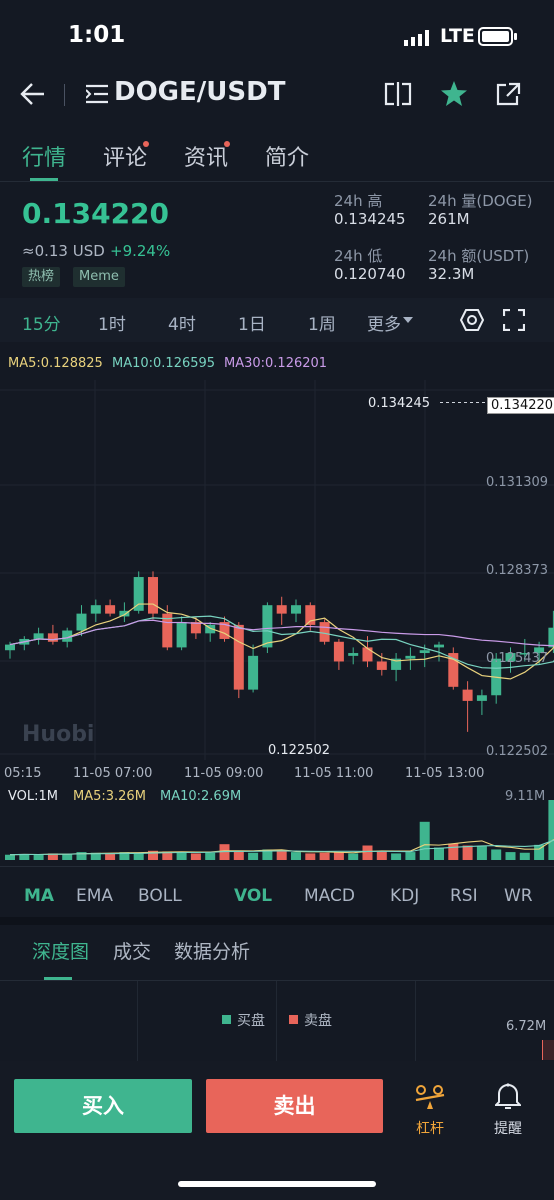 Image resolution: width=554 pixels, height=1200 pixels. What do you see at coordinates (253, 896) in the screenshot?
I see `indicator-vol: VOL` at bounding box center [253, 896].